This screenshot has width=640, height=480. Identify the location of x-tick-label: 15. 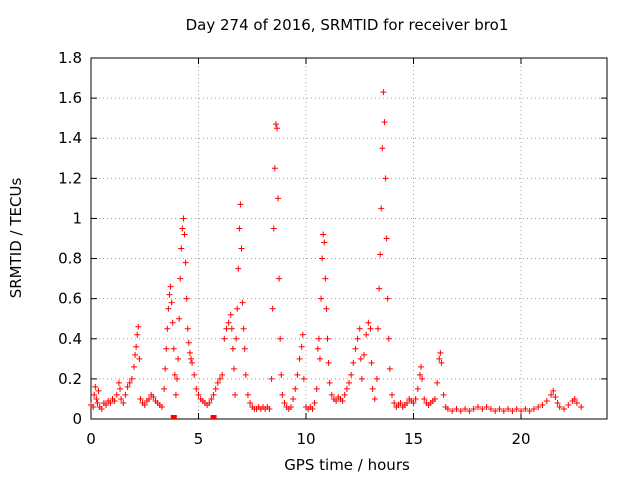
(413, 439).